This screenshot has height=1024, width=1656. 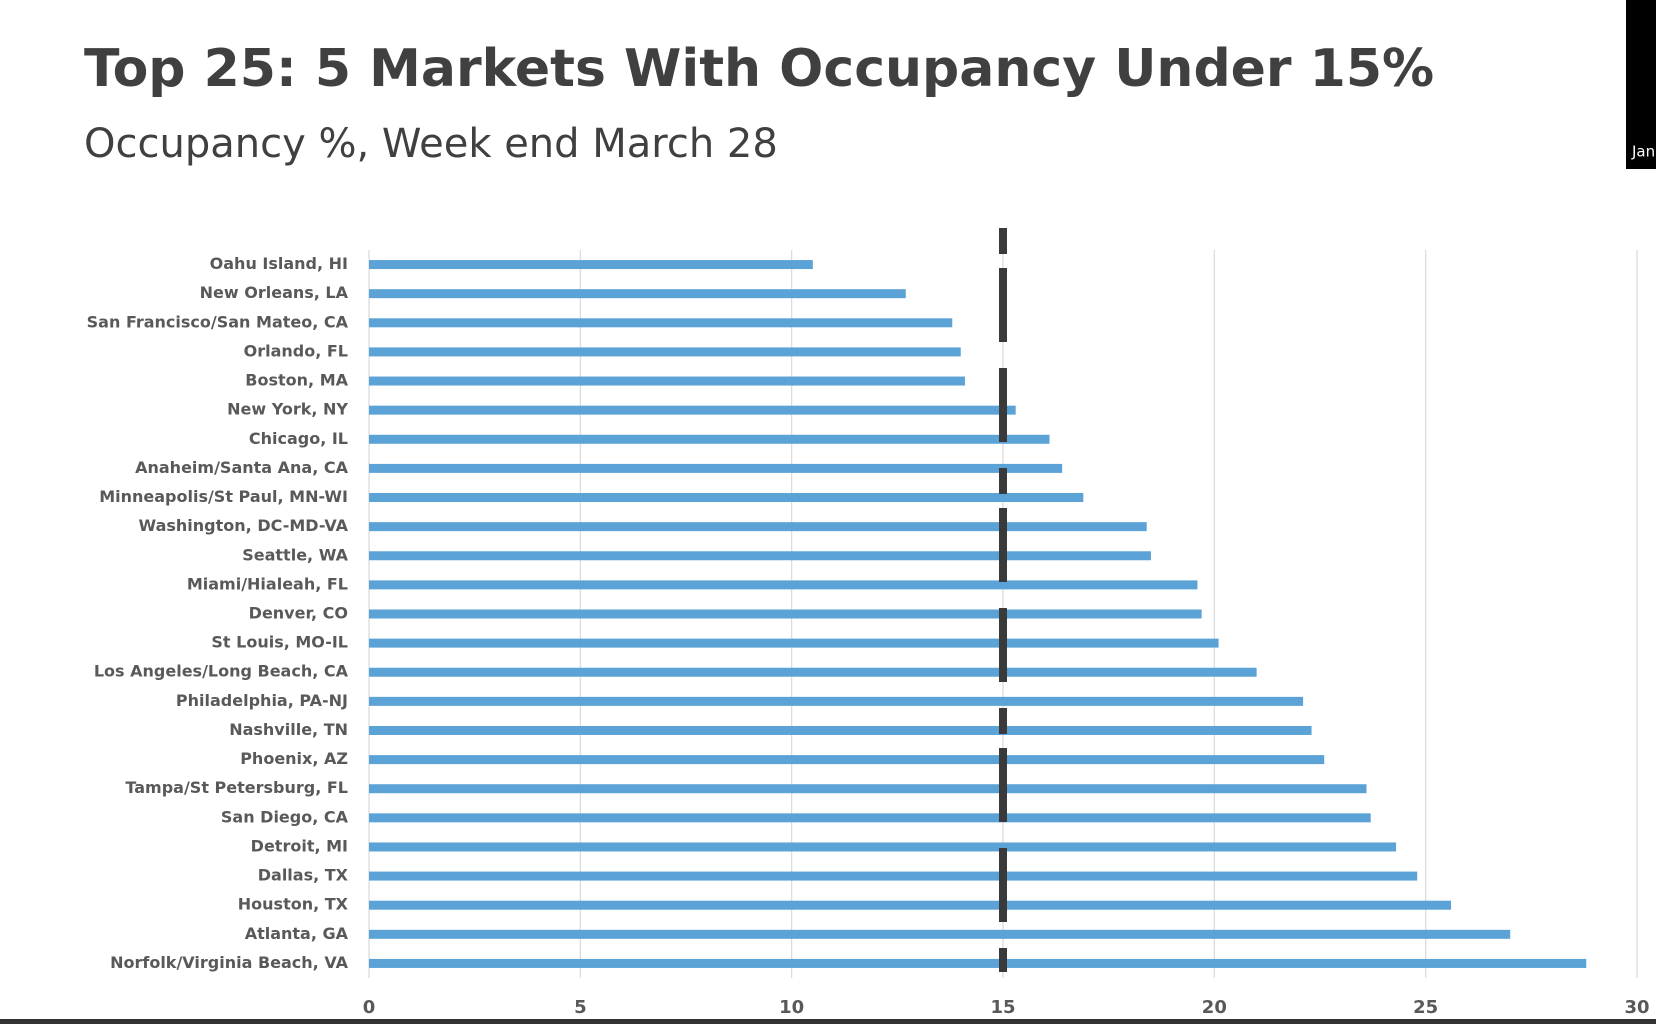 I want to click on x-tick-label: 15, so click(x=1002, y=1007).